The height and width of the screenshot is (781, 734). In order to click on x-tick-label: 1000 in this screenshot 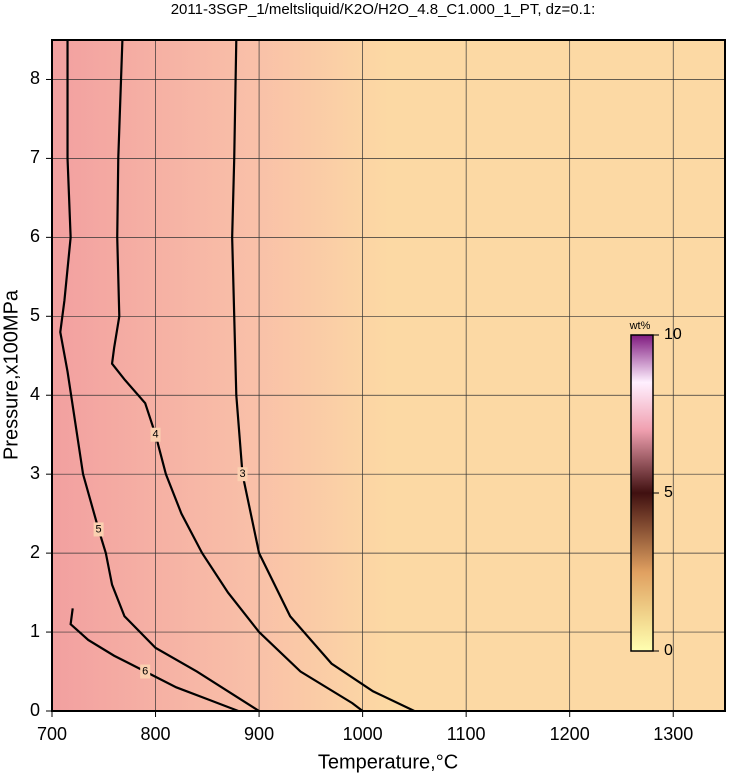, I will do `click(363, 734)`.